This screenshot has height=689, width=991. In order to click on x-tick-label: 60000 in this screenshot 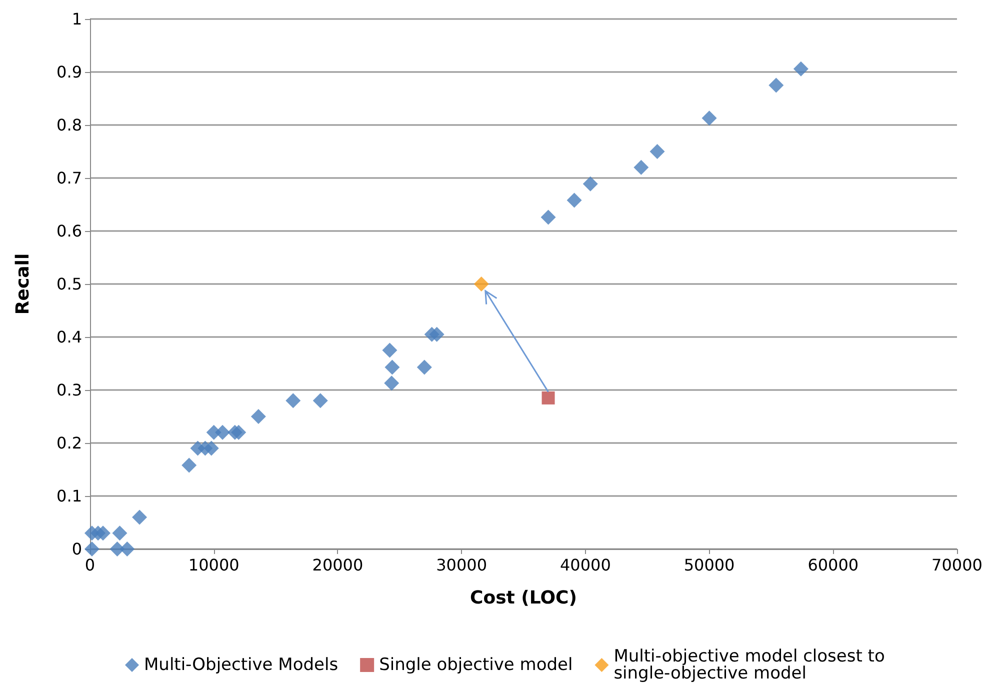, I will do `click(833, 565)`.